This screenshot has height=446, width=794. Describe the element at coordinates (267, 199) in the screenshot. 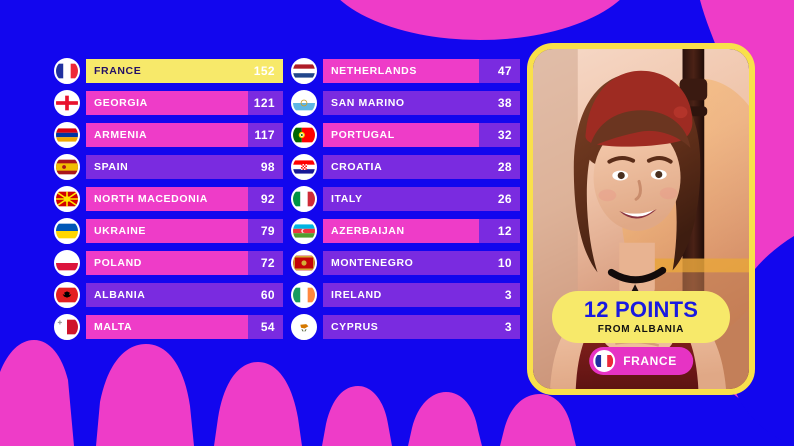

I see `country-score: 92` at that location.